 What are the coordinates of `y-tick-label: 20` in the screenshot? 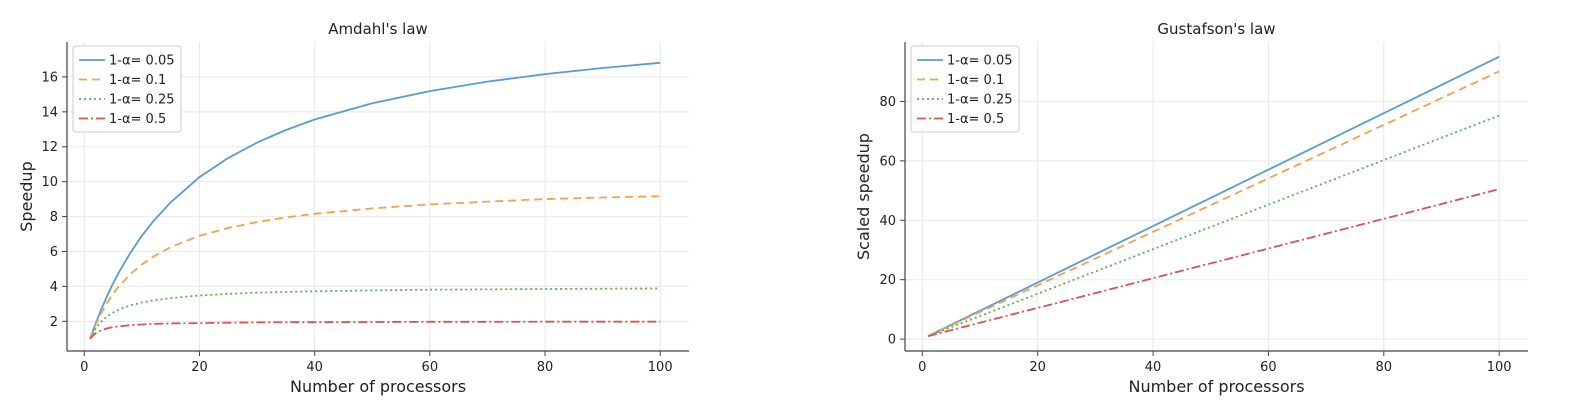 It's located at (887, 280).